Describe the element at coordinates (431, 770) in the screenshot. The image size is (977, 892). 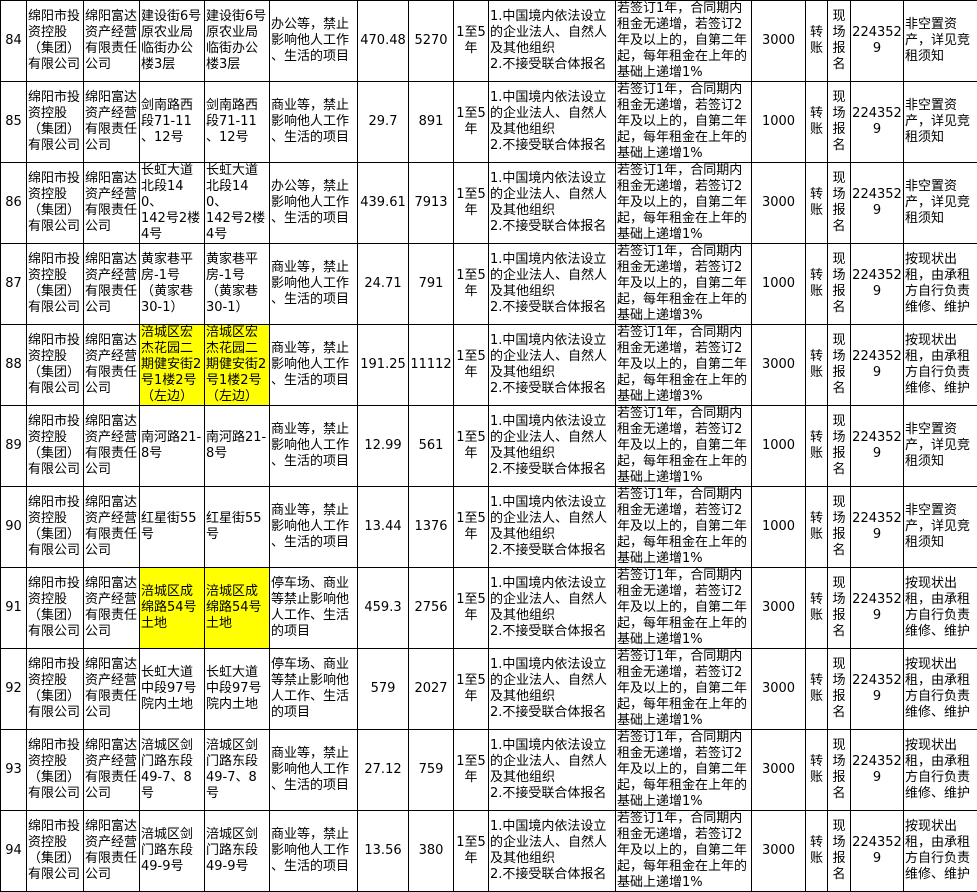
I see `rent-cell: 759` at that location.